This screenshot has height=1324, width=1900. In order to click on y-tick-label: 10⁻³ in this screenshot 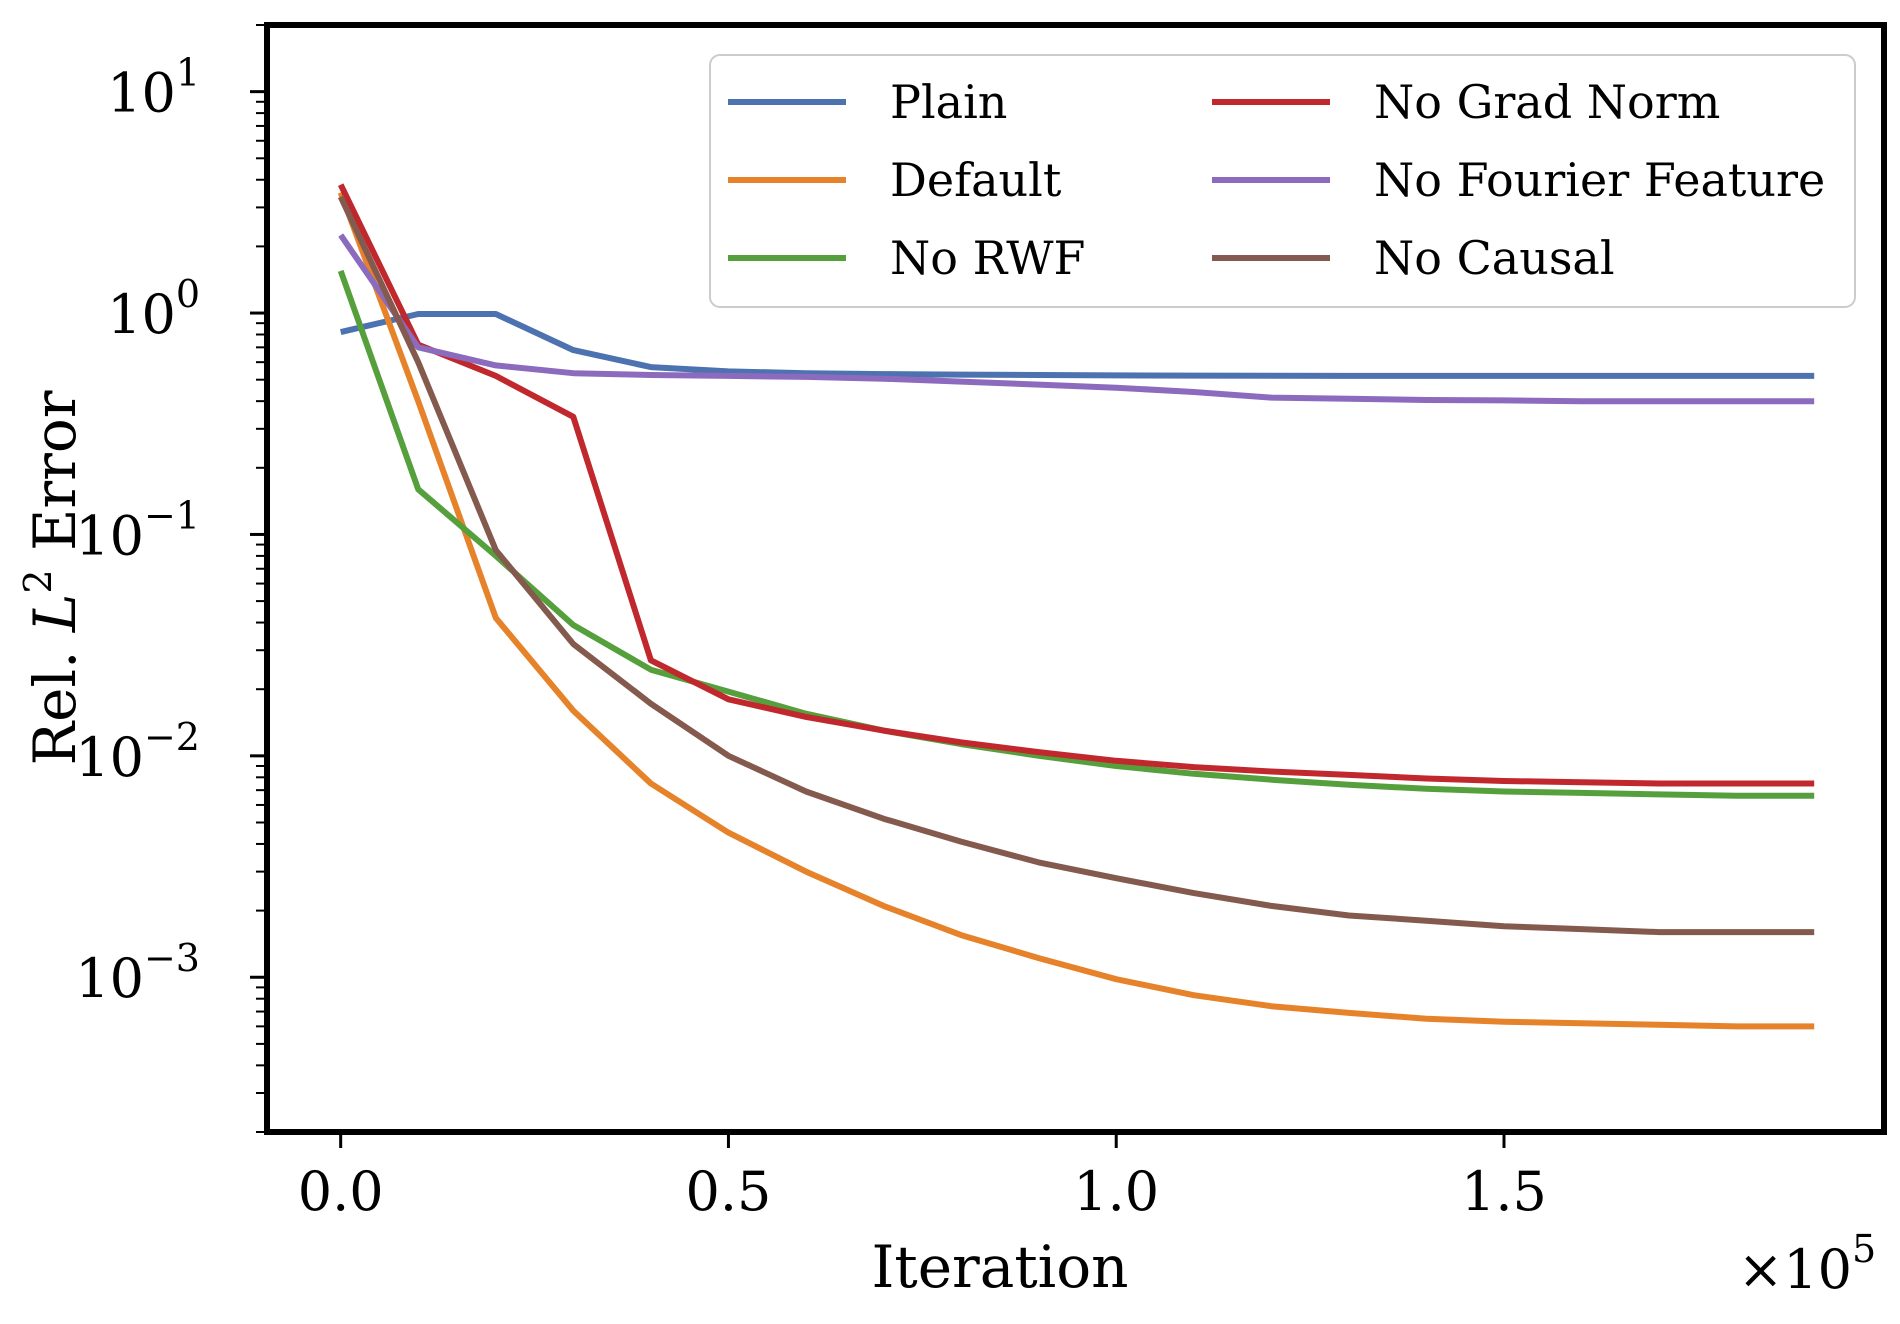, I will do `click(137, 973)`.